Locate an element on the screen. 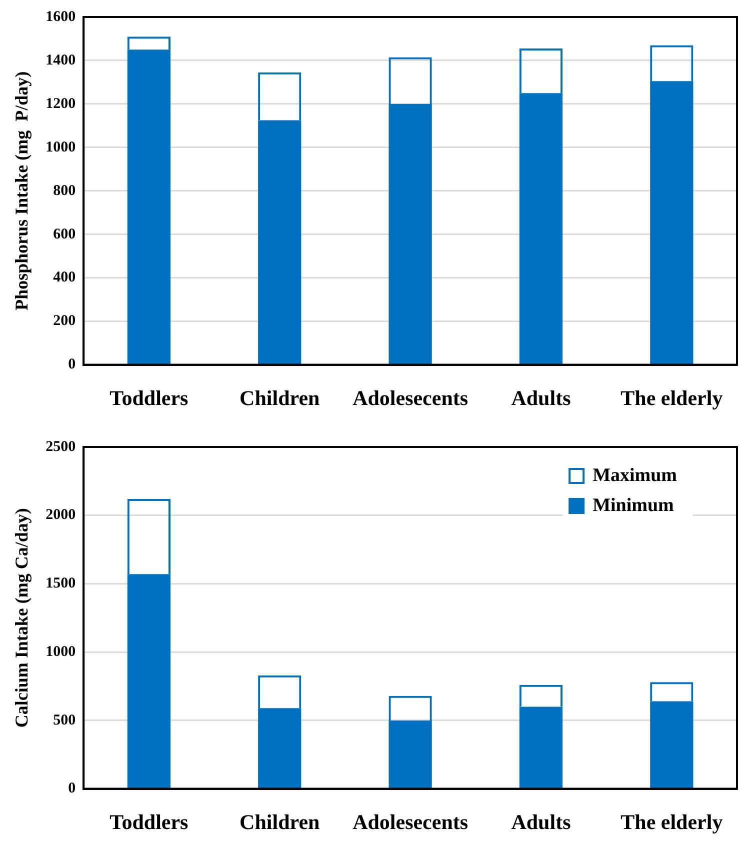 The image size is (751, 854). y-tick-label: 400 is located at coordinates (64, 278).